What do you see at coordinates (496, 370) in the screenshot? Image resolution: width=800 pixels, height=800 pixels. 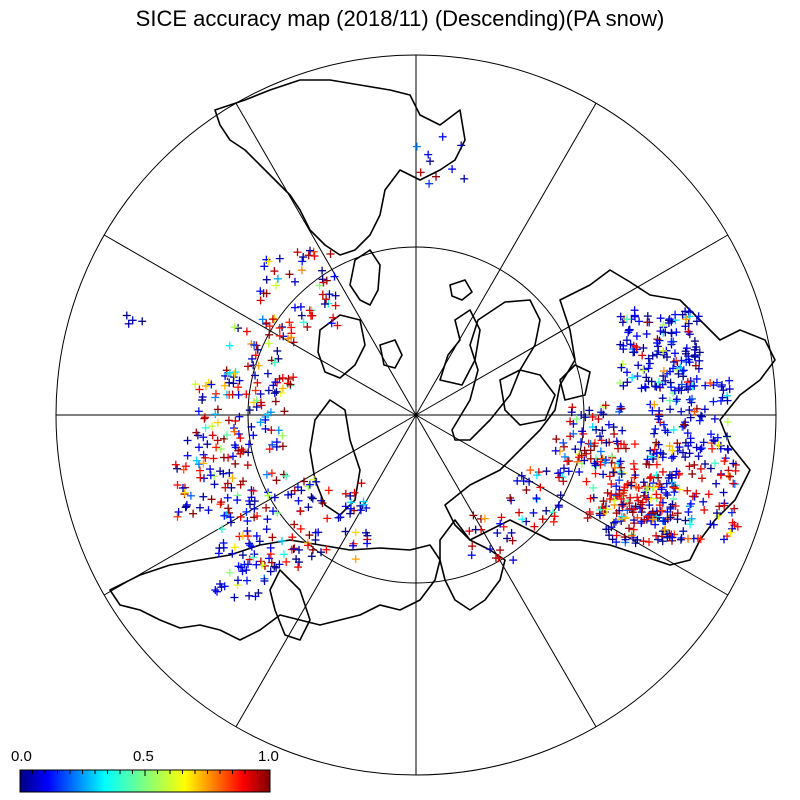 I see `greenland-coast` at bounding box center [496, 370].